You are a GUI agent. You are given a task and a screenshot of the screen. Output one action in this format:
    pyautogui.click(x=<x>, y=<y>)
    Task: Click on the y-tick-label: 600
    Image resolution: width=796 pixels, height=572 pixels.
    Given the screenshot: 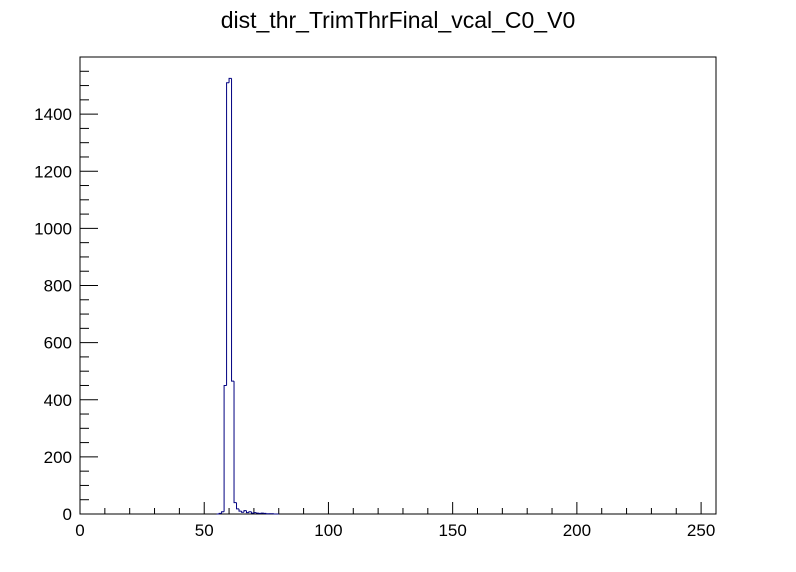 What is the action you would take?
    pyautogui.click(x=58, y=343)
    